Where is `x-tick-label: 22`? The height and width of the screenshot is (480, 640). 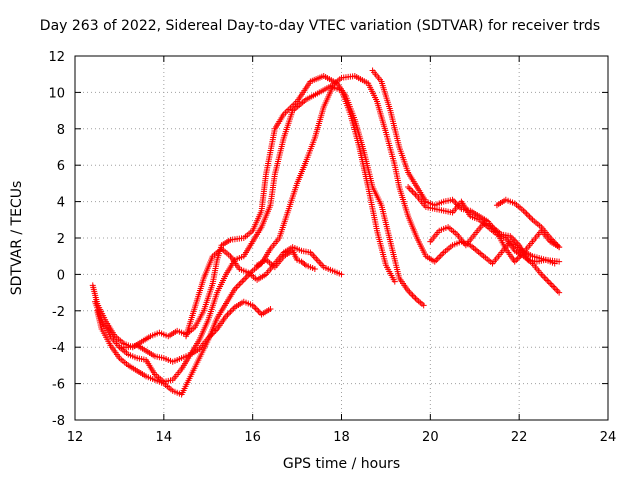
x-tick-label: 22 is located at coordinates (519, 437).